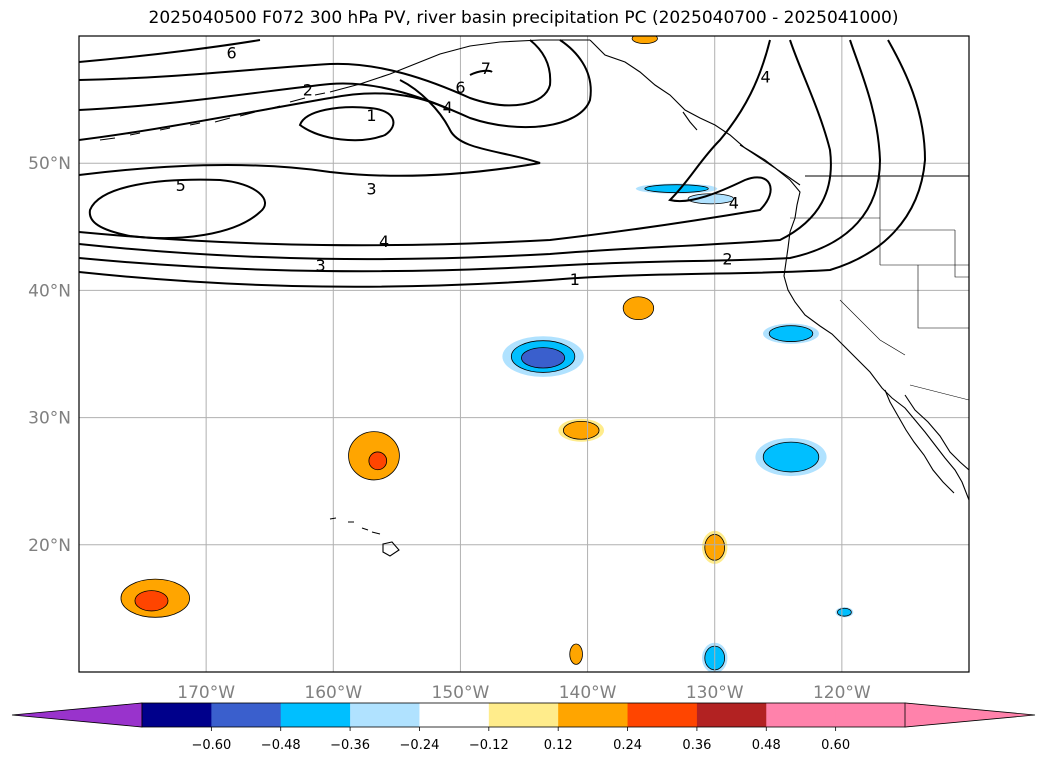 The image size is (1047, 765). What do you see at coordinates (696, 745) in the screenshot?
I see `colorbar-tick-label: 0.36` at bounding box center [696, 745].